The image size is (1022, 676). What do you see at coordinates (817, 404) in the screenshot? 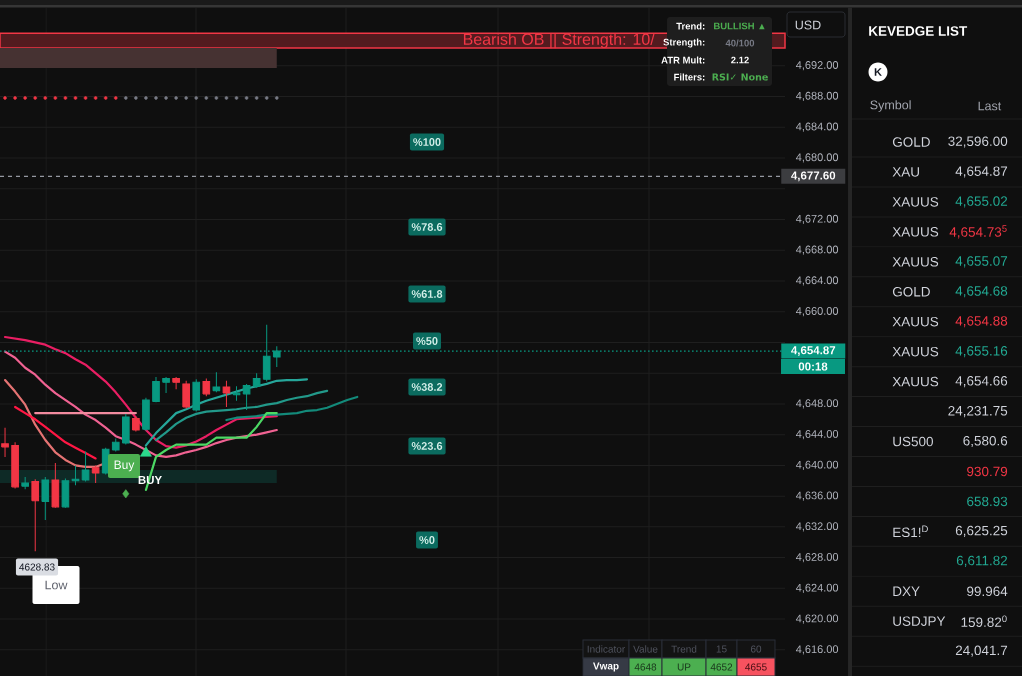
I see `y-tick-label: 4,648.00` at bounding box center [817, 404].